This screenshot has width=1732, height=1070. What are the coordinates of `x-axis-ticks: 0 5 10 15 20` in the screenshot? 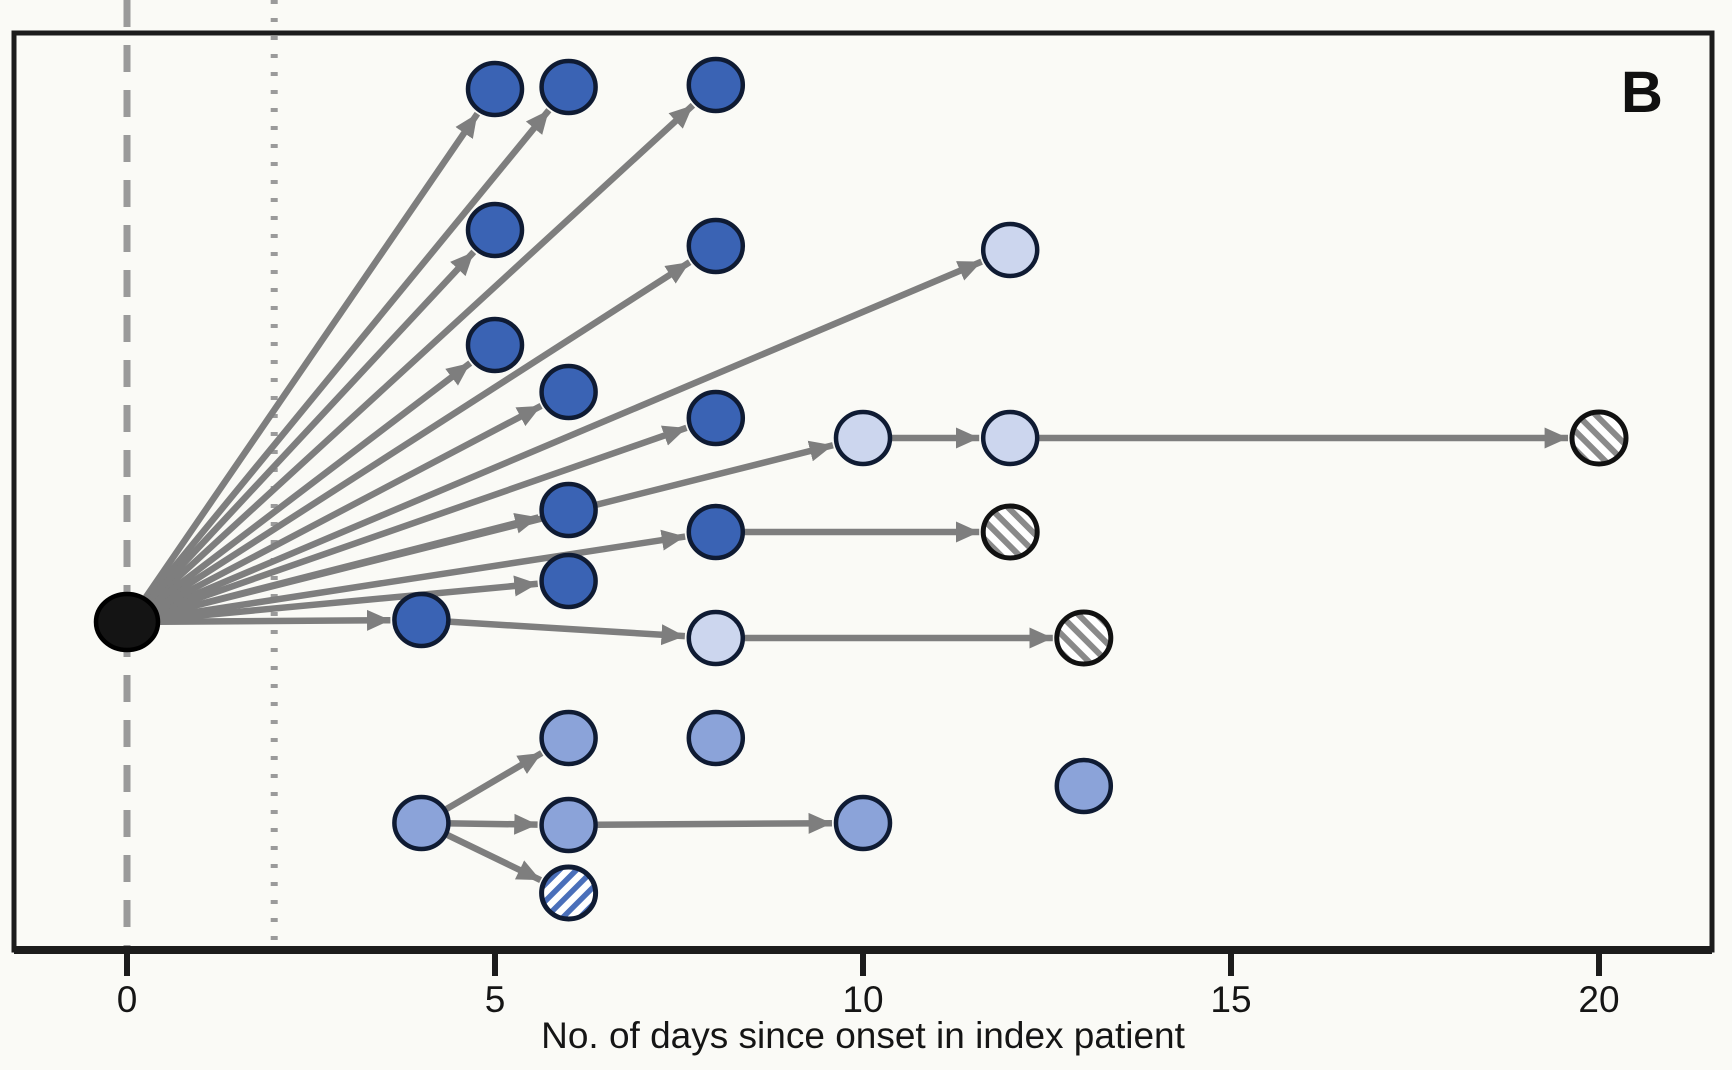 It's located at (868, 985).